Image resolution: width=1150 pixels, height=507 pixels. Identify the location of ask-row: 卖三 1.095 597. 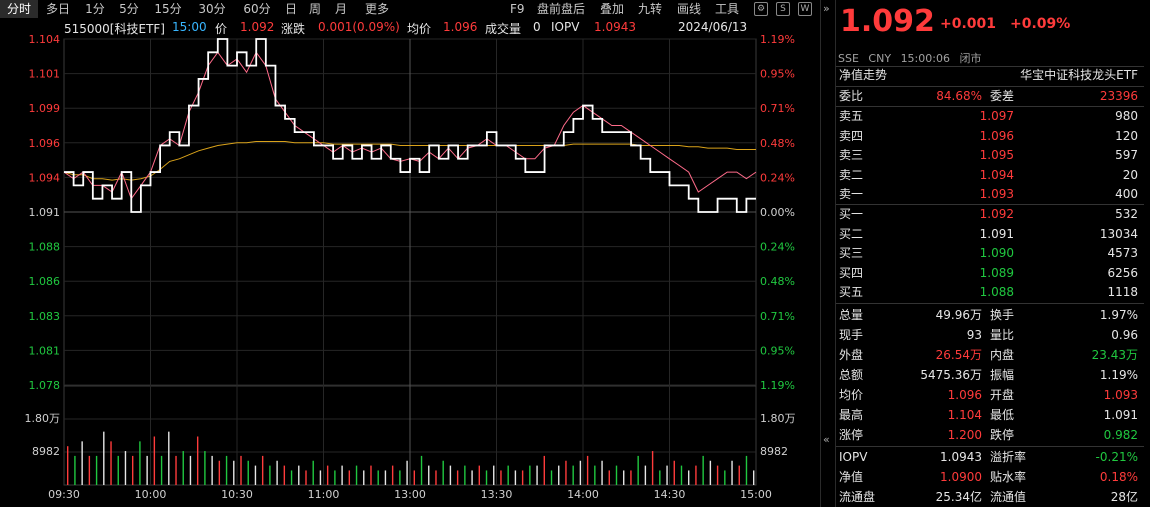
(988, 155).